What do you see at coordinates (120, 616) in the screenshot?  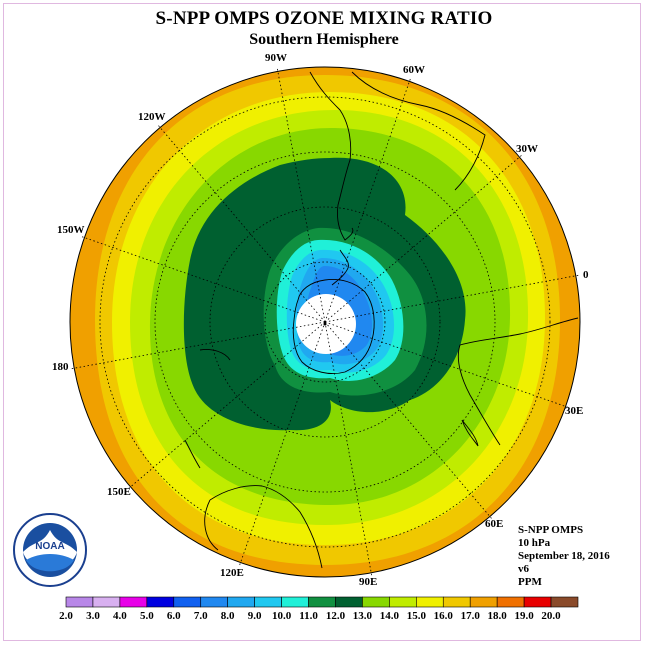 I see `color-bar-label: 4.0` at bounding box center [120, 616].